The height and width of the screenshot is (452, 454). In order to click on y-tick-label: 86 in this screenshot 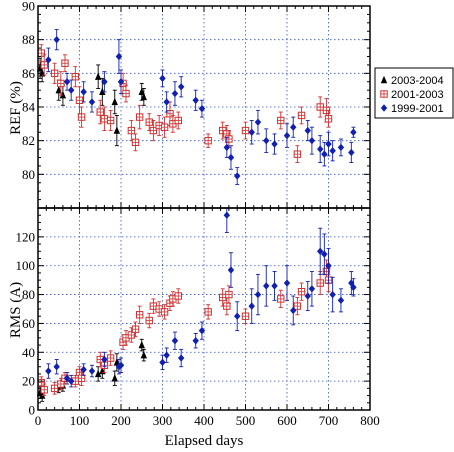, I will do `click(29, 73)`.